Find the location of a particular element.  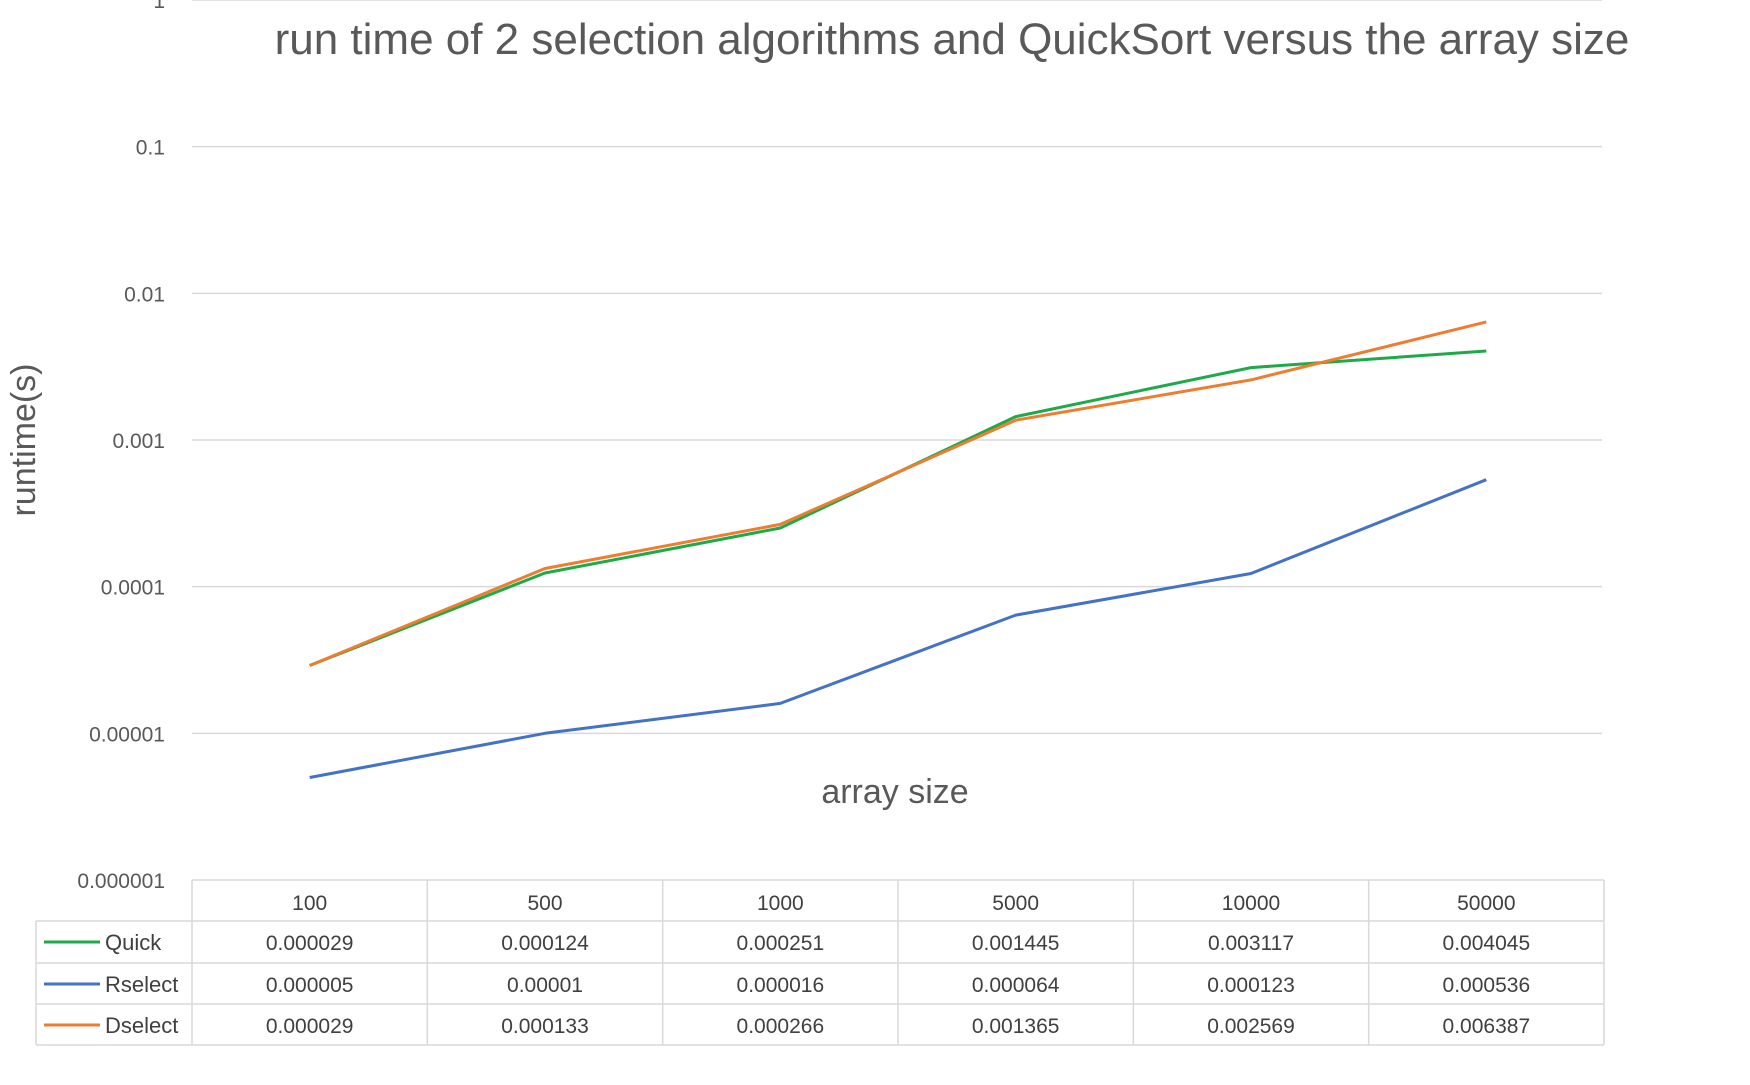

table-cell: 0.000251 is located at coordinates (781, 943).